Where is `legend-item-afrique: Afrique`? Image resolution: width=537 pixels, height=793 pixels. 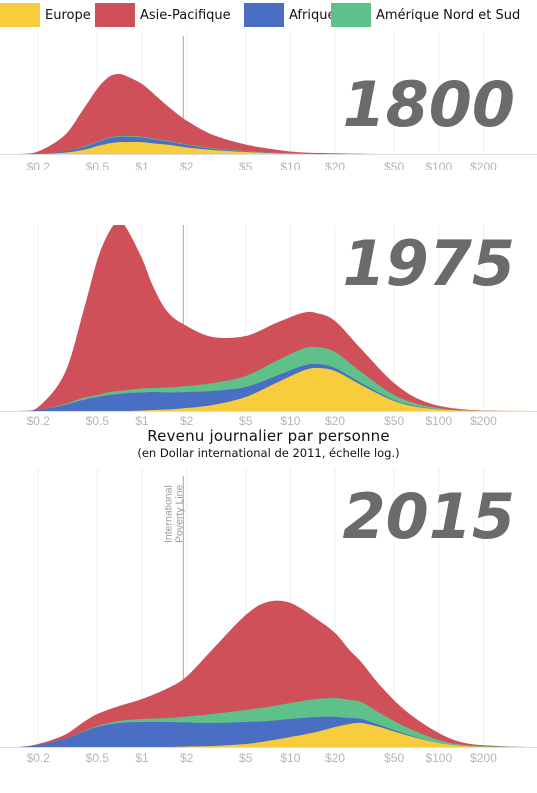
legend-item-afrique: Afrique is located at coordinates (289, 15).